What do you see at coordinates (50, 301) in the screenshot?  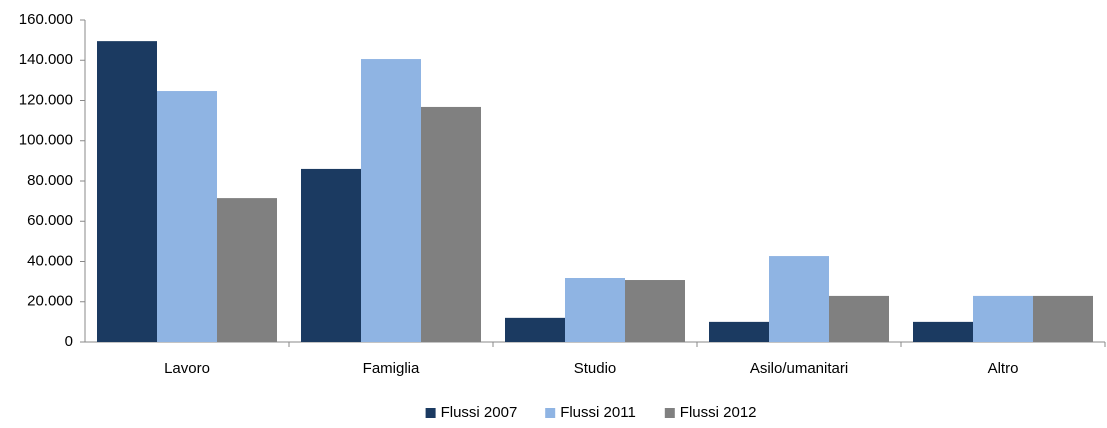 I see `y-tick-label: 20.000` at bounding box center [50, 301].